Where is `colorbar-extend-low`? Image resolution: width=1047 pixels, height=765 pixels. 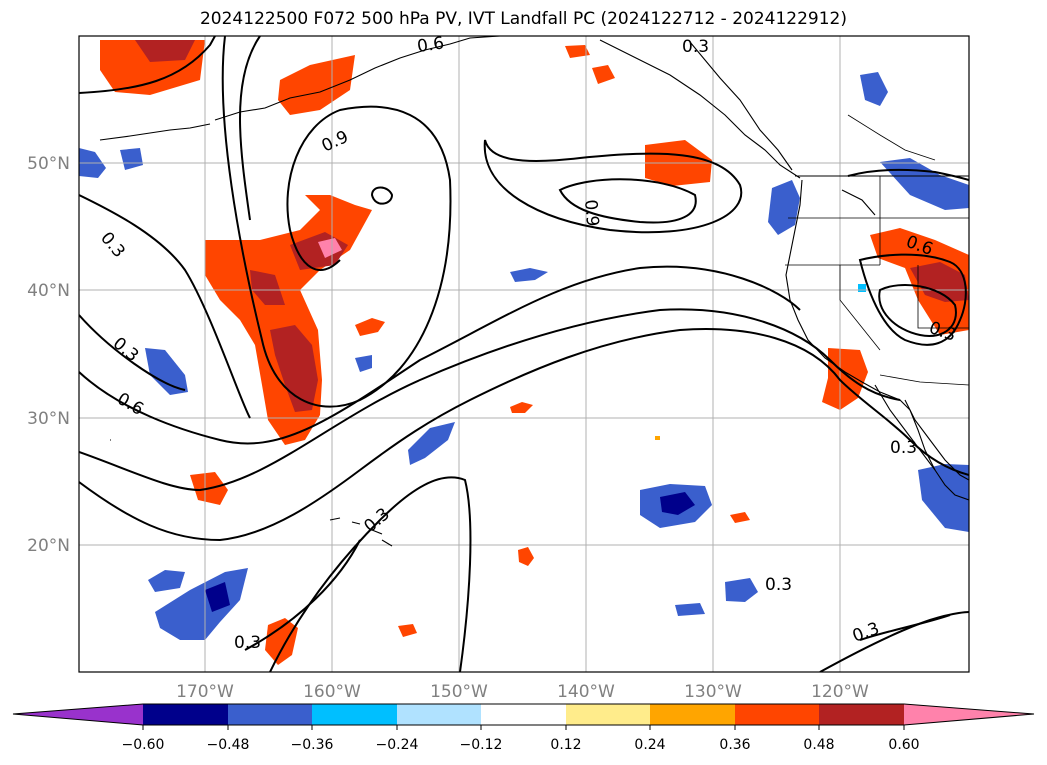
colorbar-extend-low is located at coordinates (78, 714).